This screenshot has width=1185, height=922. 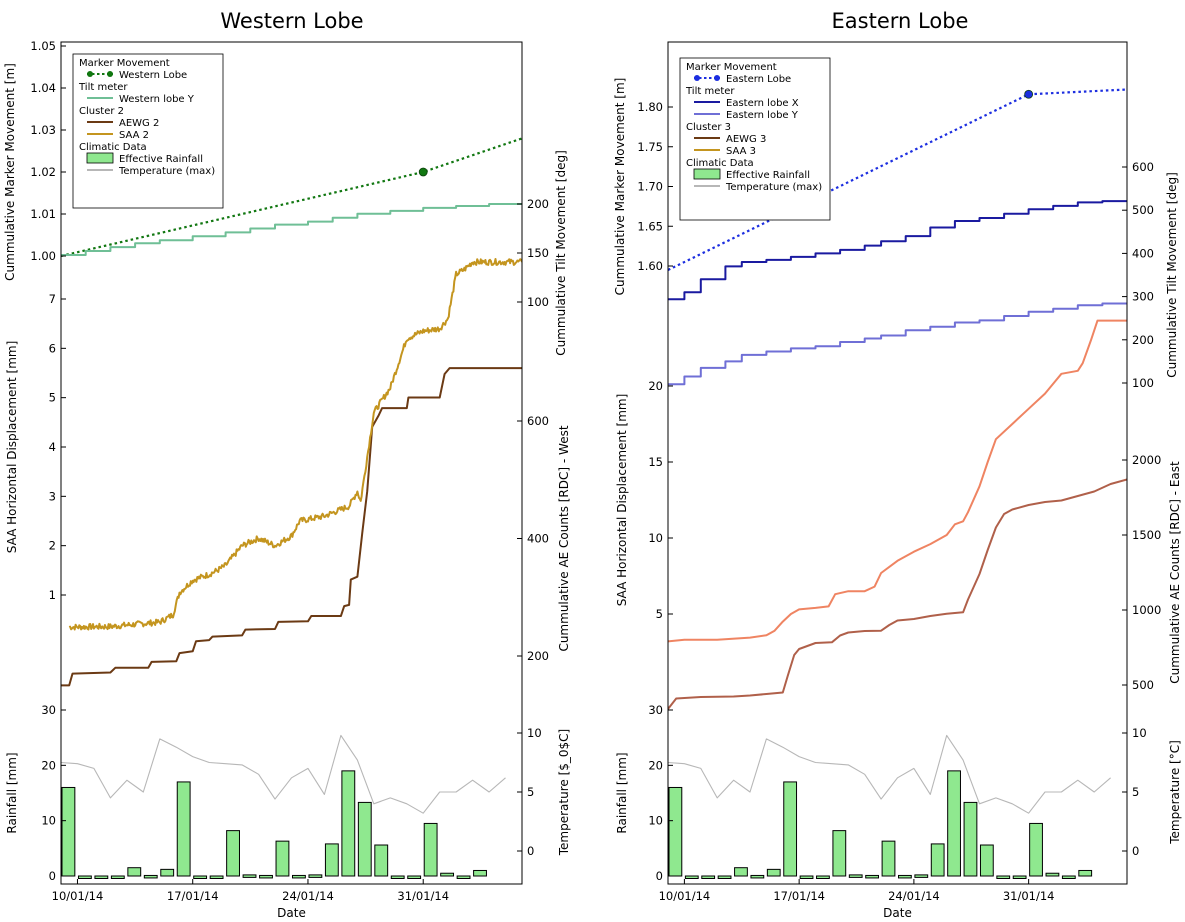 What do you see at coordinates (43, 88) in the screenshot?
I see `y-tick-label: 1.04` at bounding box center [43, 88].